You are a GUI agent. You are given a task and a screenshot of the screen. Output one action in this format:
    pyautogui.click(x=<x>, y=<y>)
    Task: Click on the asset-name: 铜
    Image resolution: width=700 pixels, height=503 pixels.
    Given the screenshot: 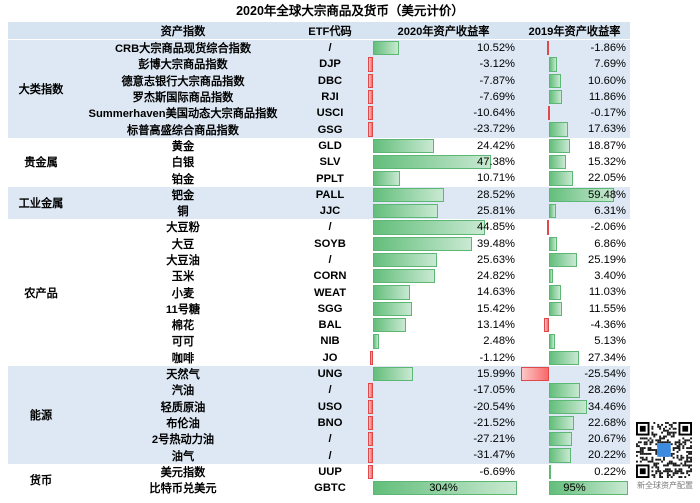 What is the action you would take?
    pyautogui.click(x=183, y=211)
    